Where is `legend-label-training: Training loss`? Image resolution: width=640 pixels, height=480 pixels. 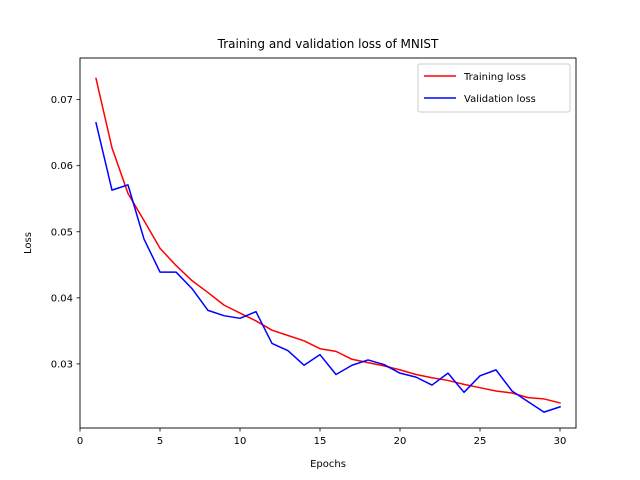 legend-label-training: Training loss is located at coordinates (494, 77).